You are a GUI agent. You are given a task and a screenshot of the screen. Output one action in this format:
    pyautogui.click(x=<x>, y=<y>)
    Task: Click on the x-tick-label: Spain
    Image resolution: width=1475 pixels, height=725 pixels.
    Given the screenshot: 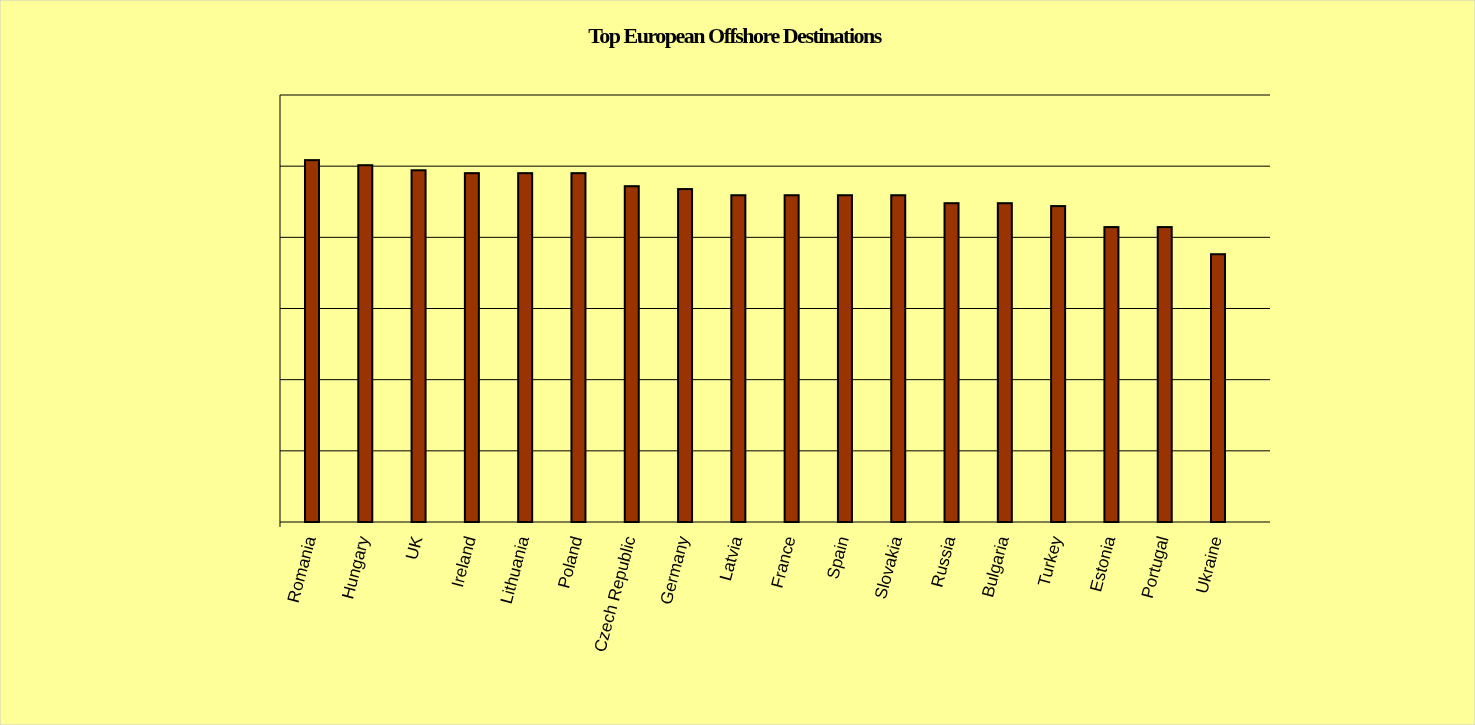 What is the action you would take?
    pyautogui.click(x=838, y=558)
    